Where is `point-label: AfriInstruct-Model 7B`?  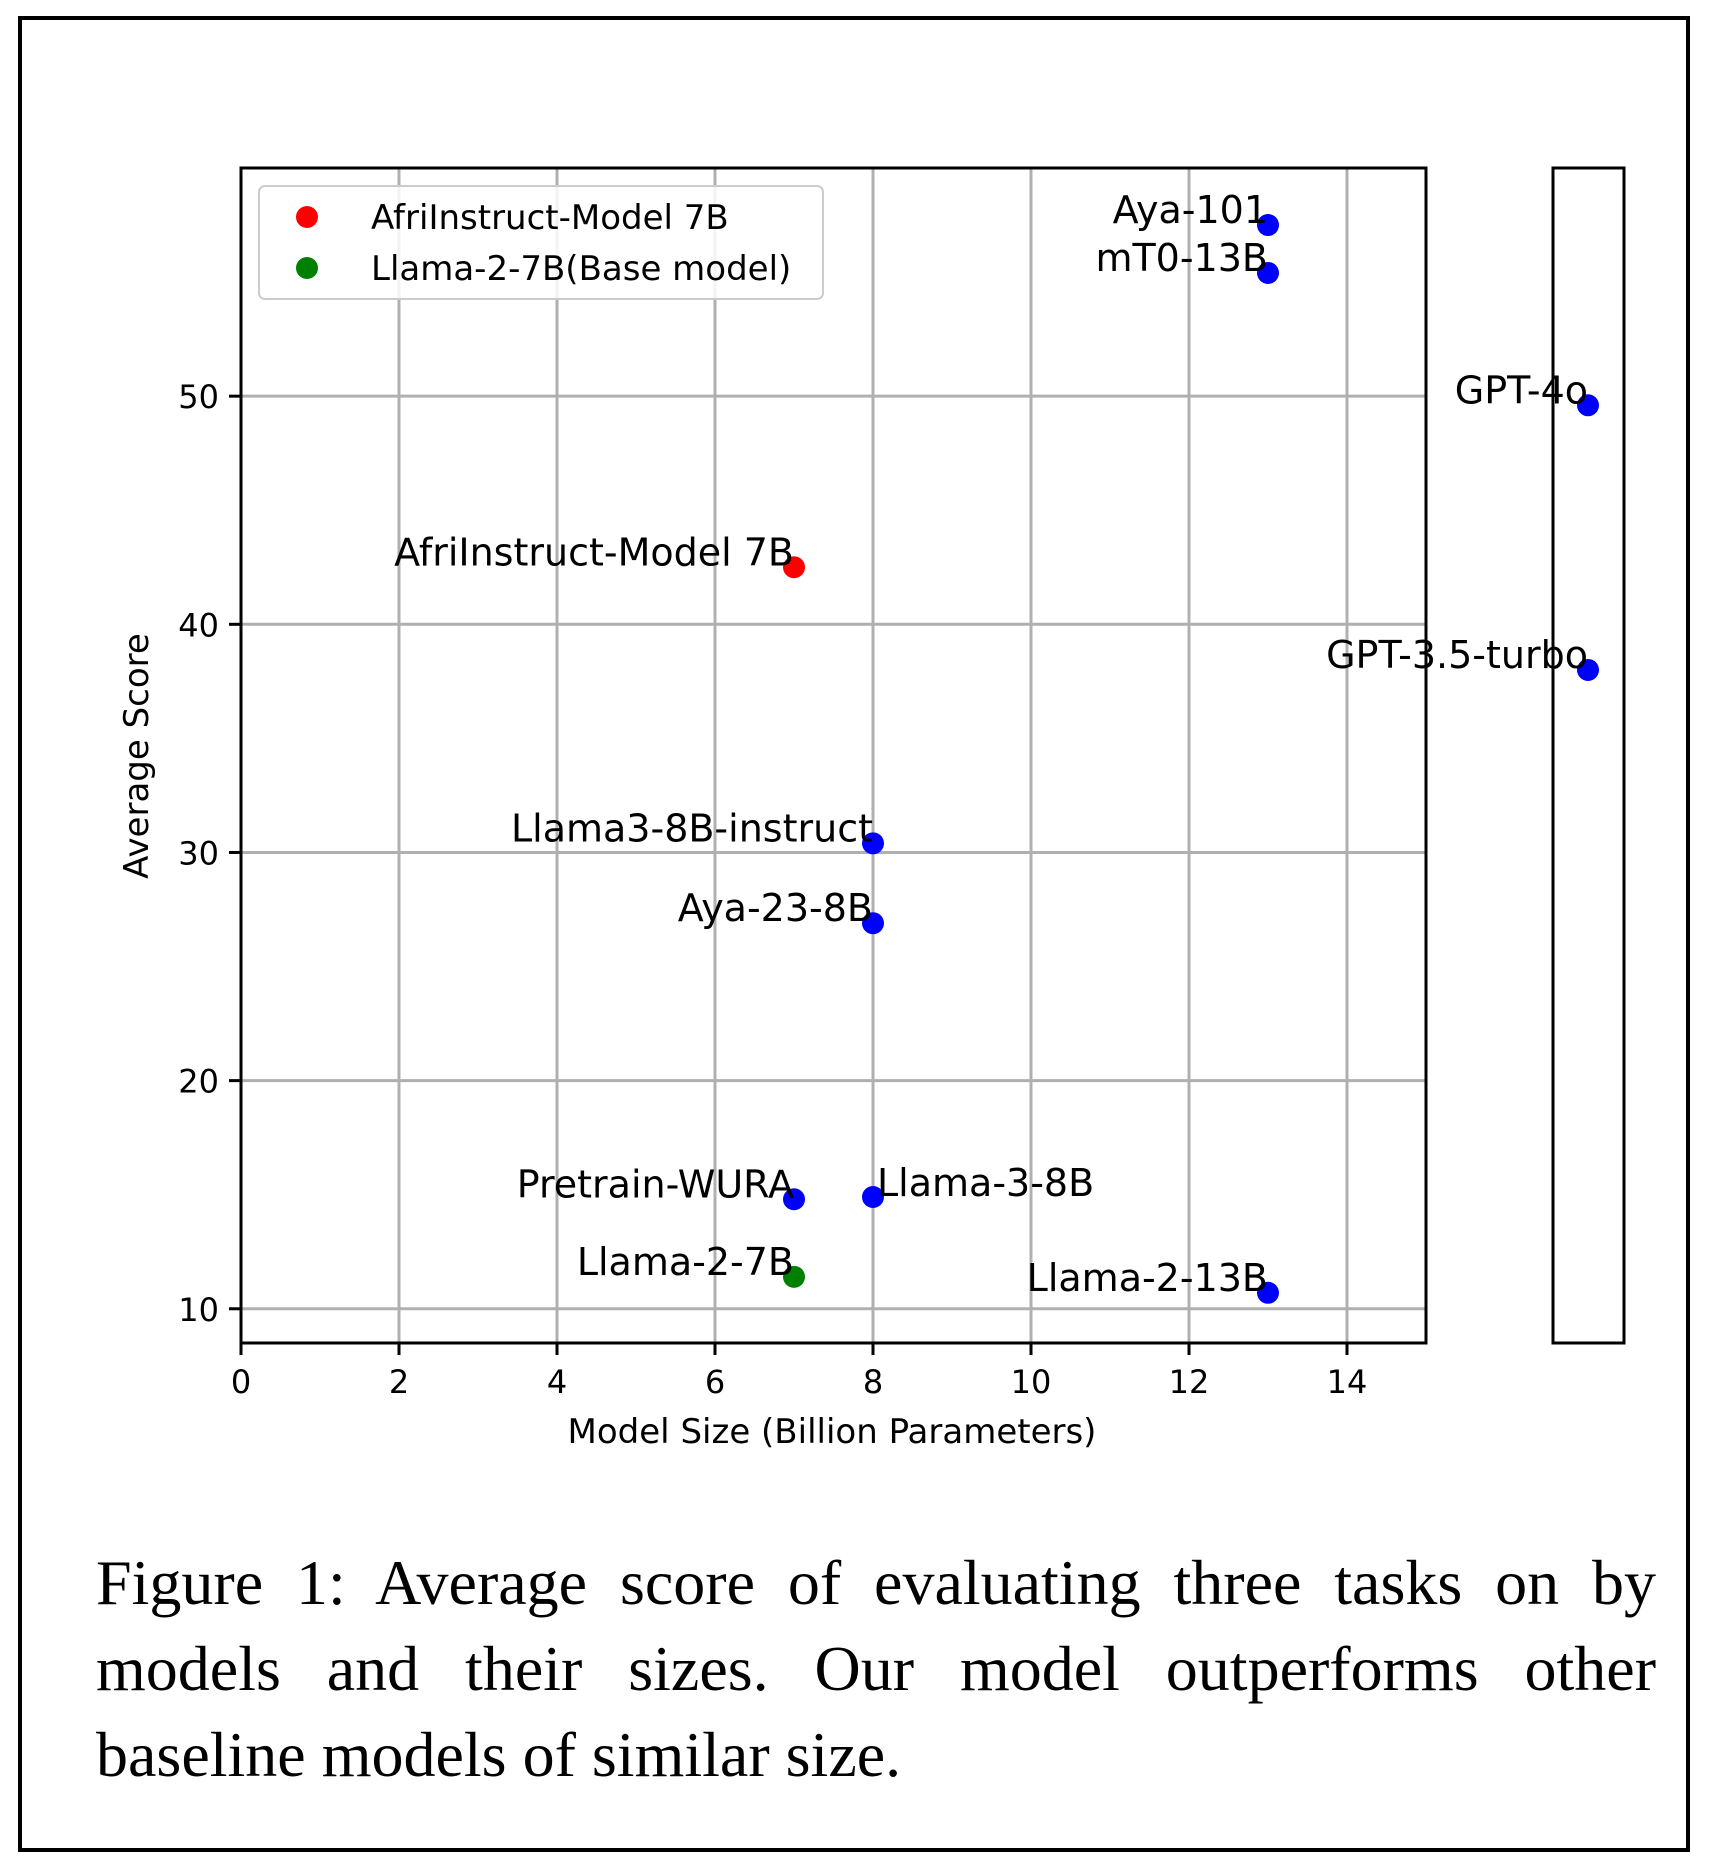 point-label: AfriInstruct-Model 7B is located at coordinates (594, 552).